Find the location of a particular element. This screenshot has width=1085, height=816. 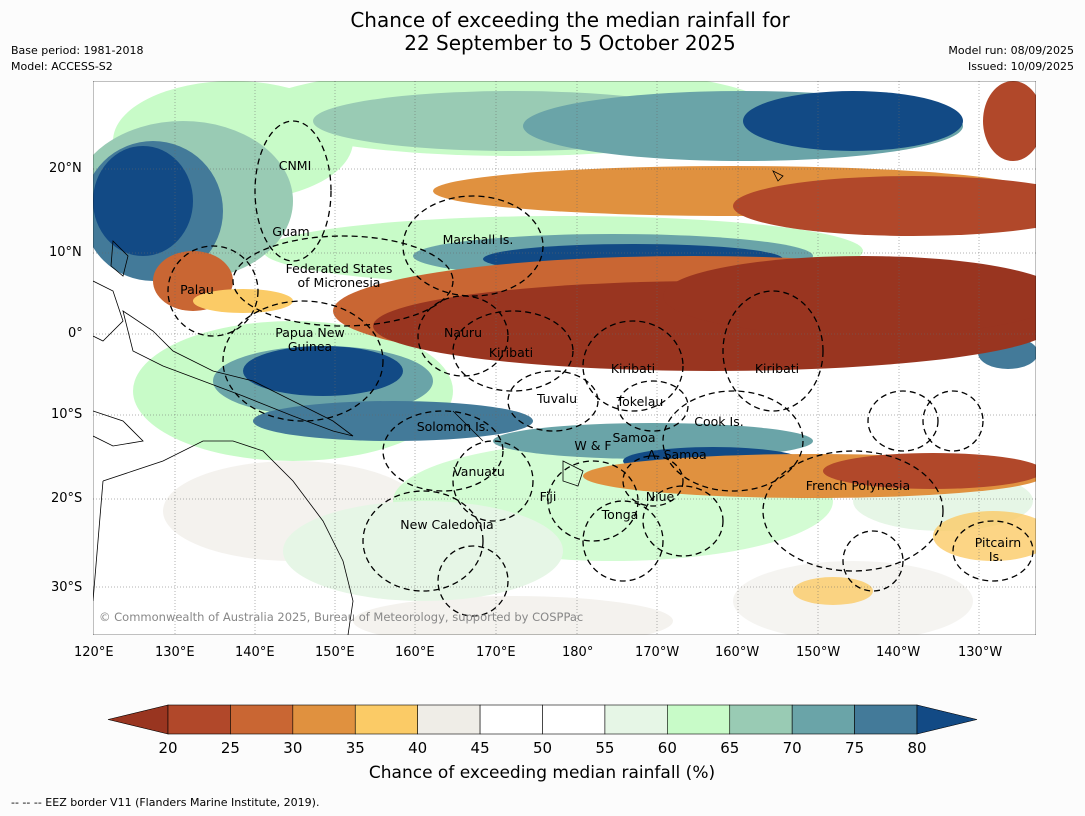

colorbar-title: Chance of exceeding median rainfall (%) is located at coordinates (542, 773).